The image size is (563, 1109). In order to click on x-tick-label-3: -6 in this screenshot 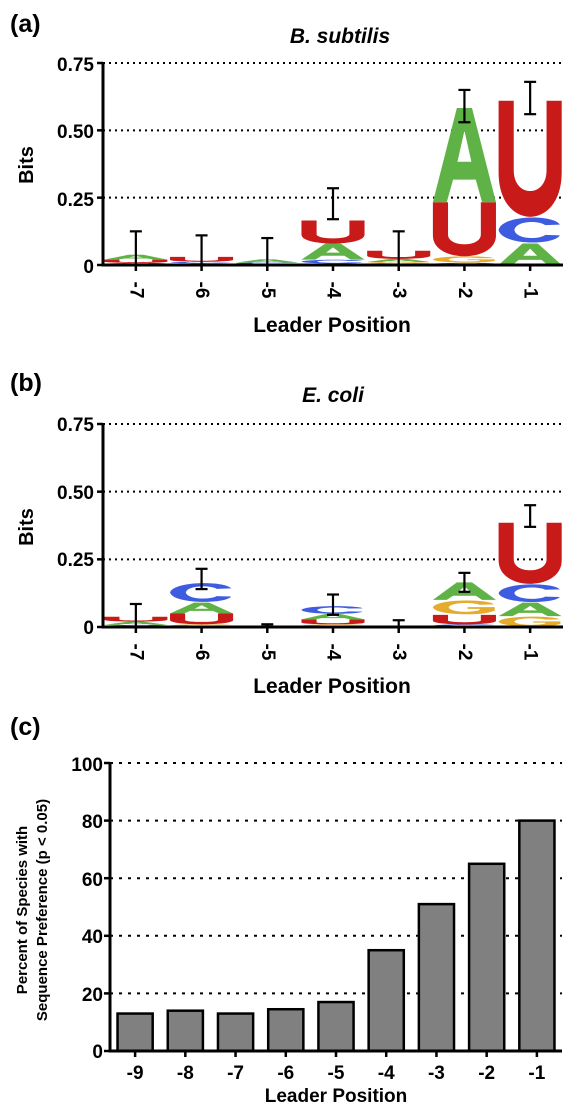, I will do `click(285, 1073)`.